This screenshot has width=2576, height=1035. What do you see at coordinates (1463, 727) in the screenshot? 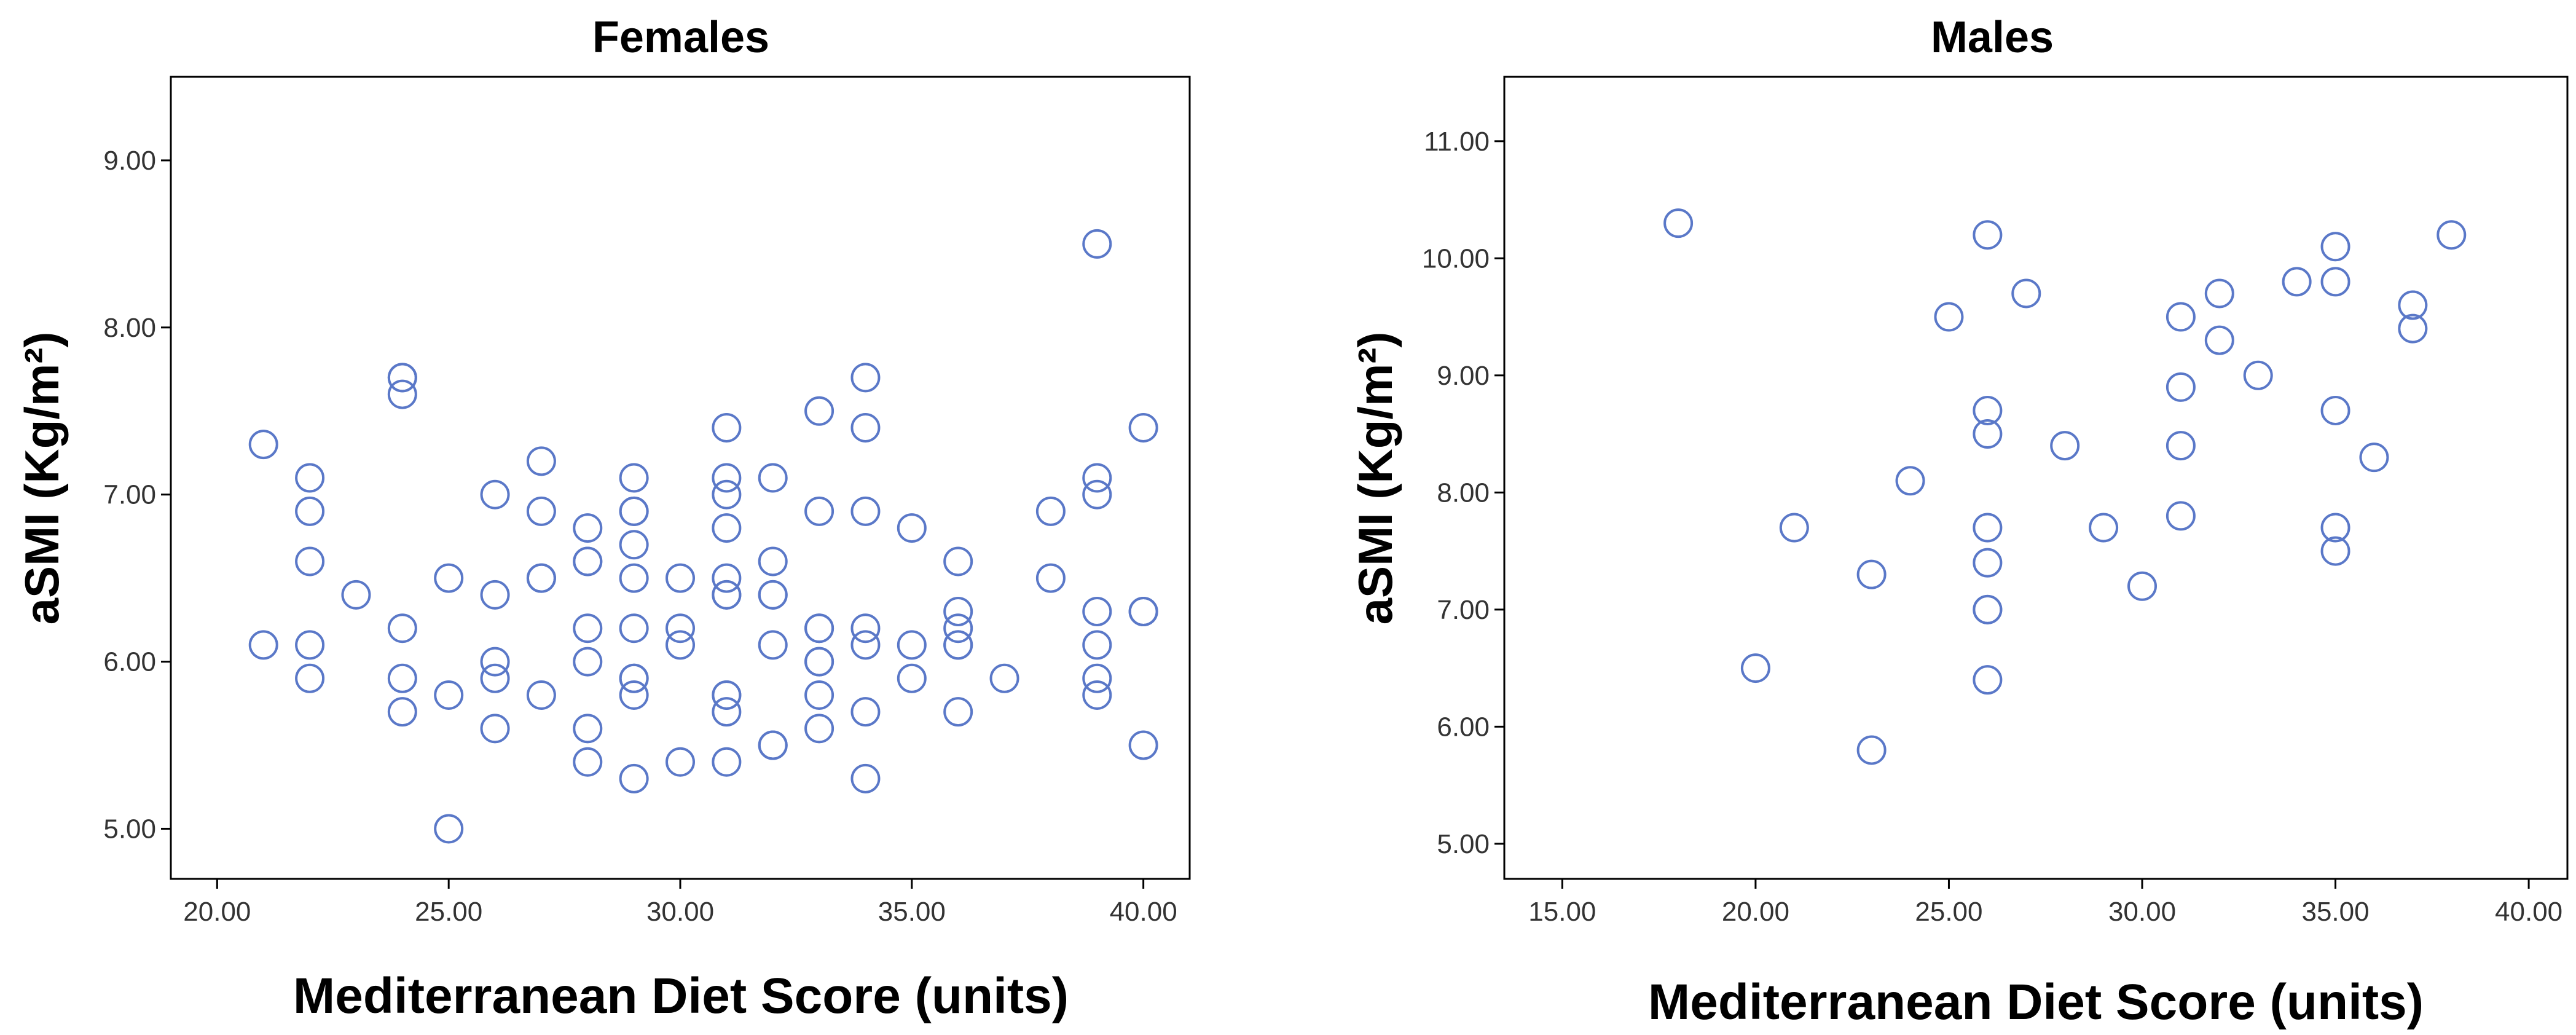
I see `males-y-tick-label: 6.00` at bounding box center [1463, 727].